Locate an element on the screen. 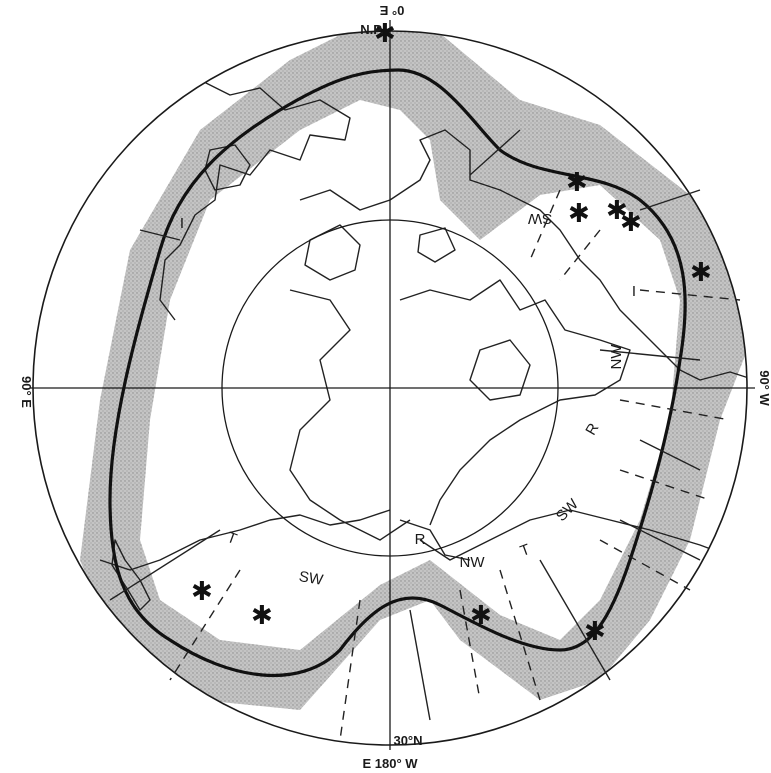 This screenshot has height=773, width=771. label-bottom: E 180° W is located at coordinates (390, 763).